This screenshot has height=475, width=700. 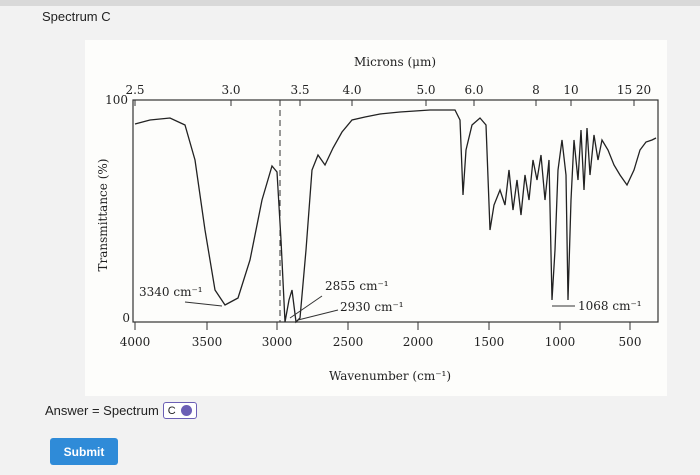 What do you see at coordinates (473, 90) in the screenshot?
I see `top-tick-label: 6.0` at bounding box center [473, 90].